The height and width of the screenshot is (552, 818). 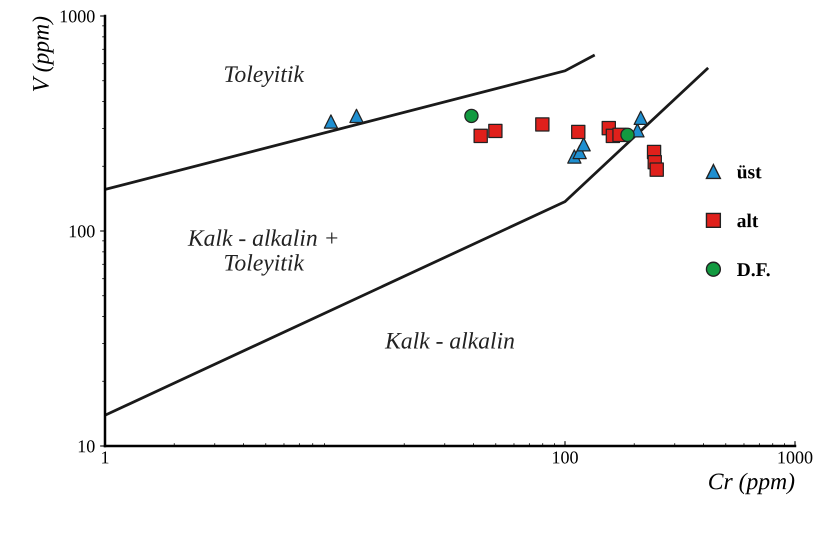 What do you see at coordinates (747, 221) in the screenshot?
I see `legend-label: alt` at bounding box center [747, 221].